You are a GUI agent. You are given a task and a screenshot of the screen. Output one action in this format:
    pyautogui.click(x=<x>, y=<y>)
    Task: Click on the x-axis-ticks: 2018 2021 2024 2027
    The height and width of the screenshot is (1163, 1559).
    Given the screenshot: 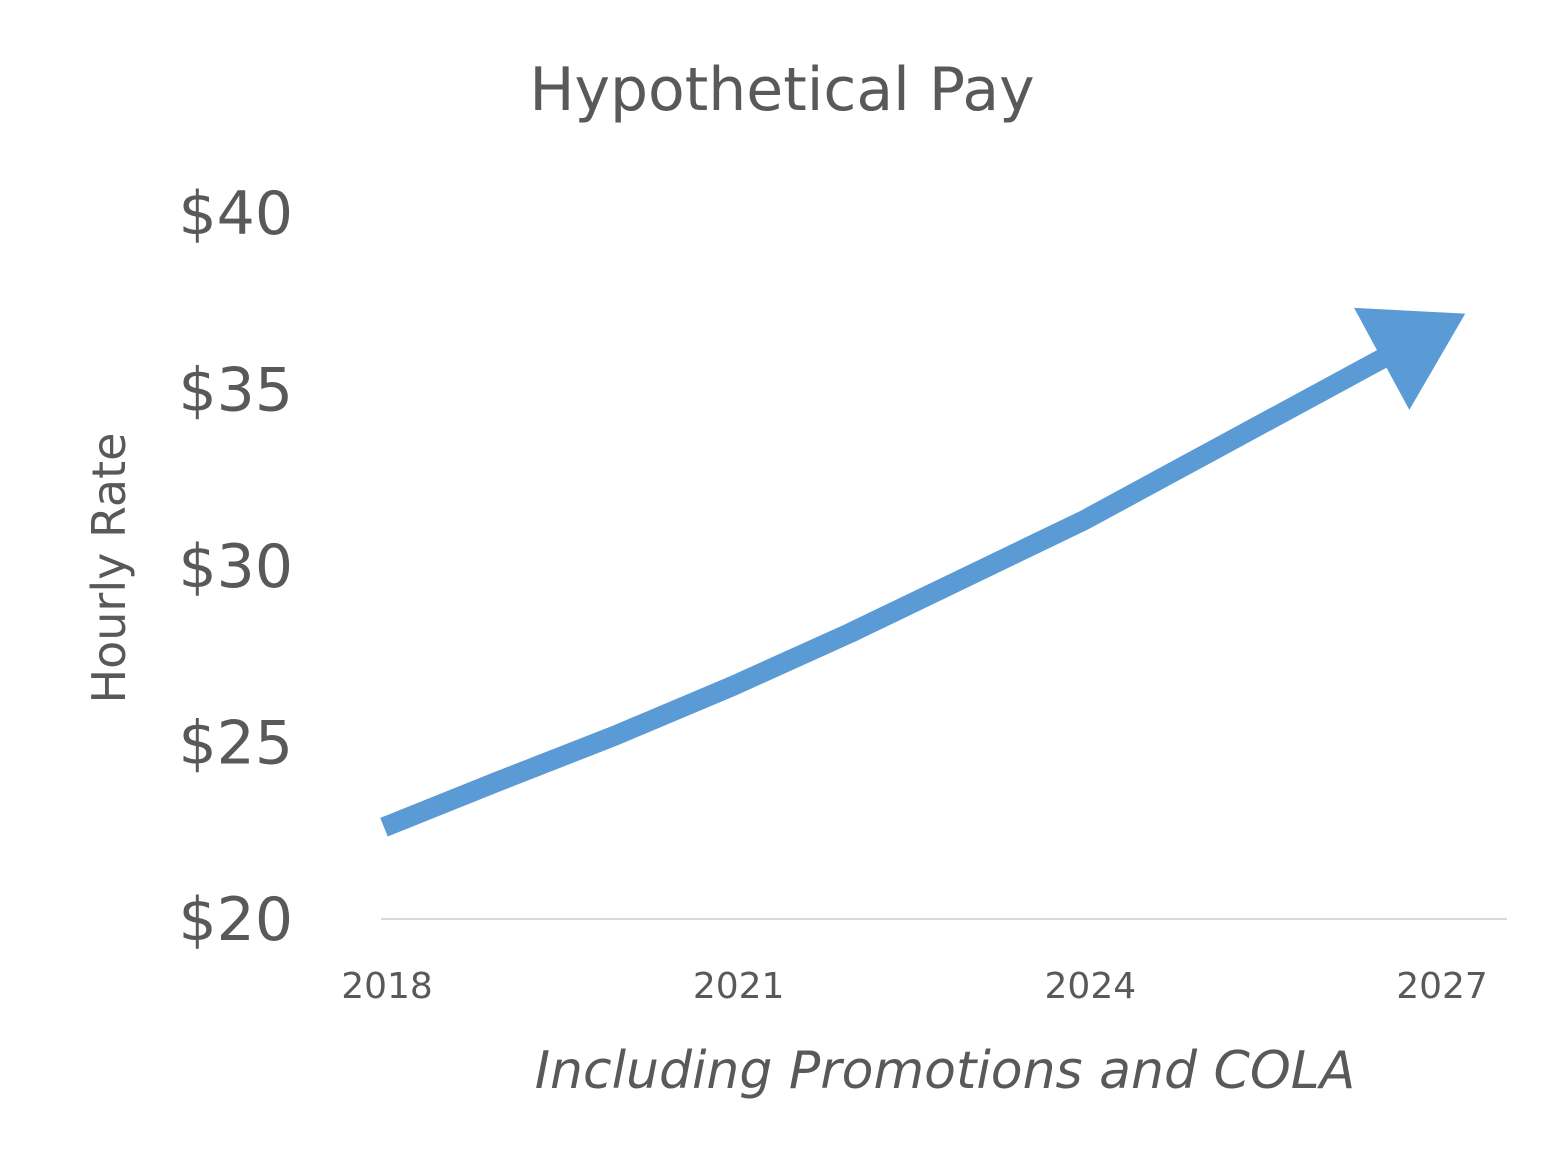 What is the action you would take?
    pyautogui.click(x=914, y=986)
    